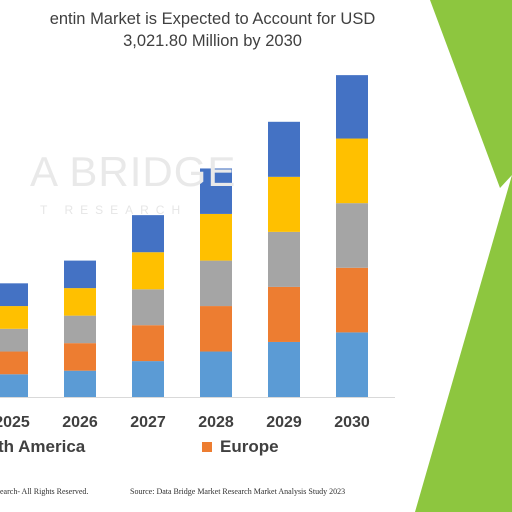 This screenshot has width=512, height=512. What do you see at coordinates (284, 422) in the screenshot?
I see `x-tick-label-2029: 2029` at bounding box center [284, 422].